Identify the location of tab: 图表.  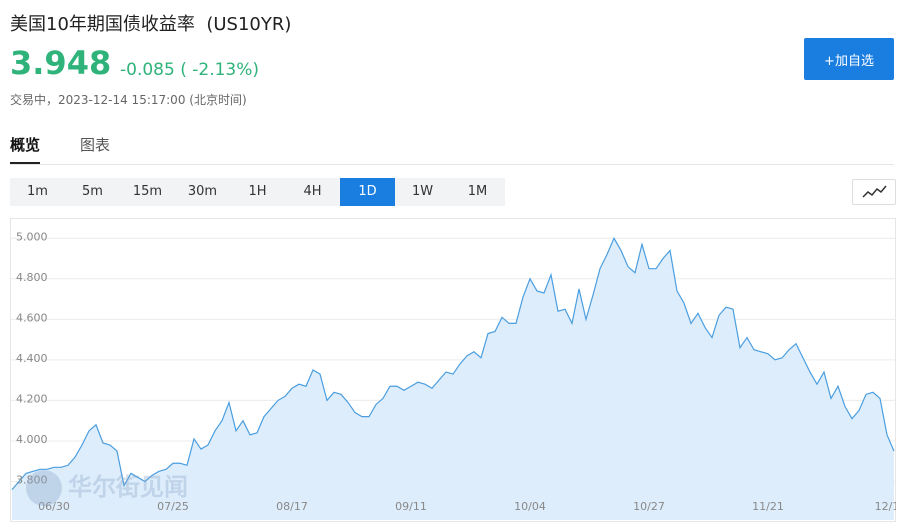
(95, 145).